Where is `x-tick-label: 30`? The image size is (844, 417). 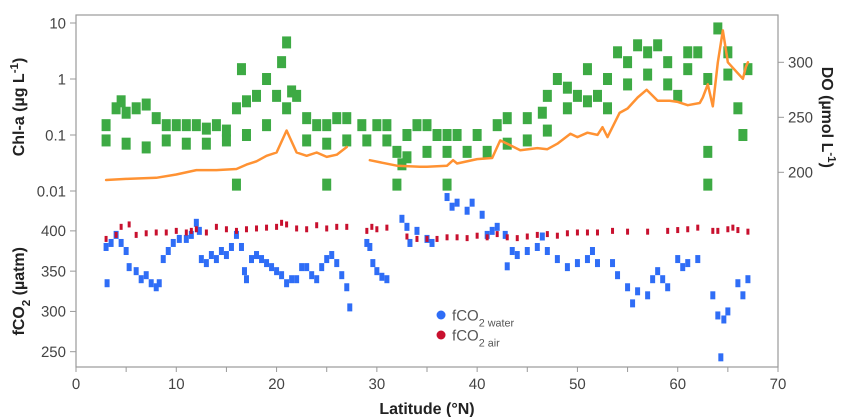
x-tick-label: 30 is located at coordinates (377, 384).